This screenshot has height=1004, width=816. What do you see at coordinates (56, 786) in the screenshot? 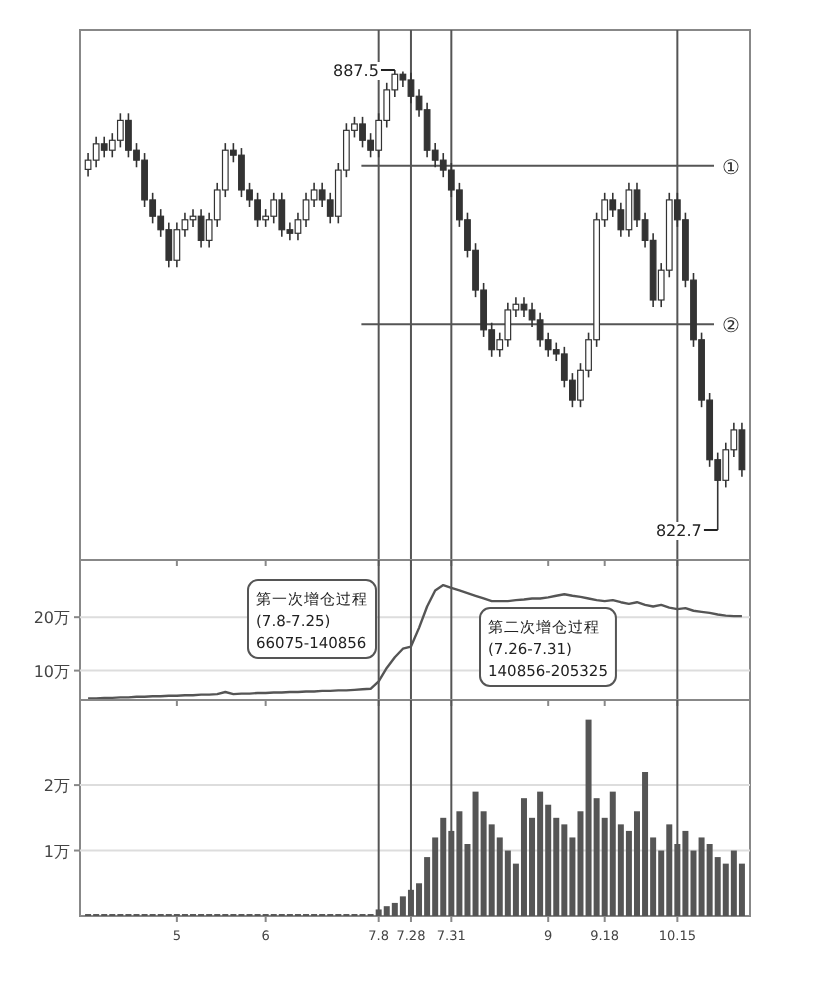
I see `y-tick-label: 2万` at bounding box center [56, 786].